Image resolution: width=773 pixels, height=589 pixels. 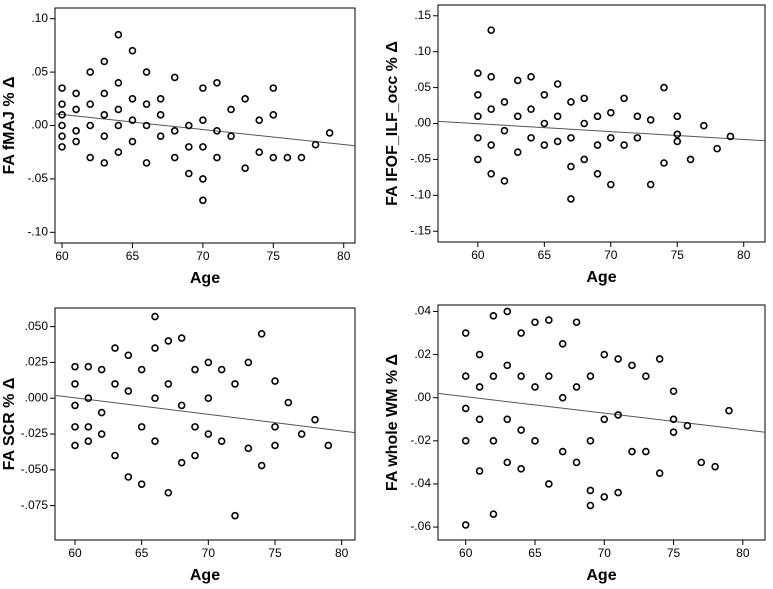 What do you see at coordinates (466, 553) in the screenshot?
I see `x-tick-label: 60` at bounding box center [466, 553].